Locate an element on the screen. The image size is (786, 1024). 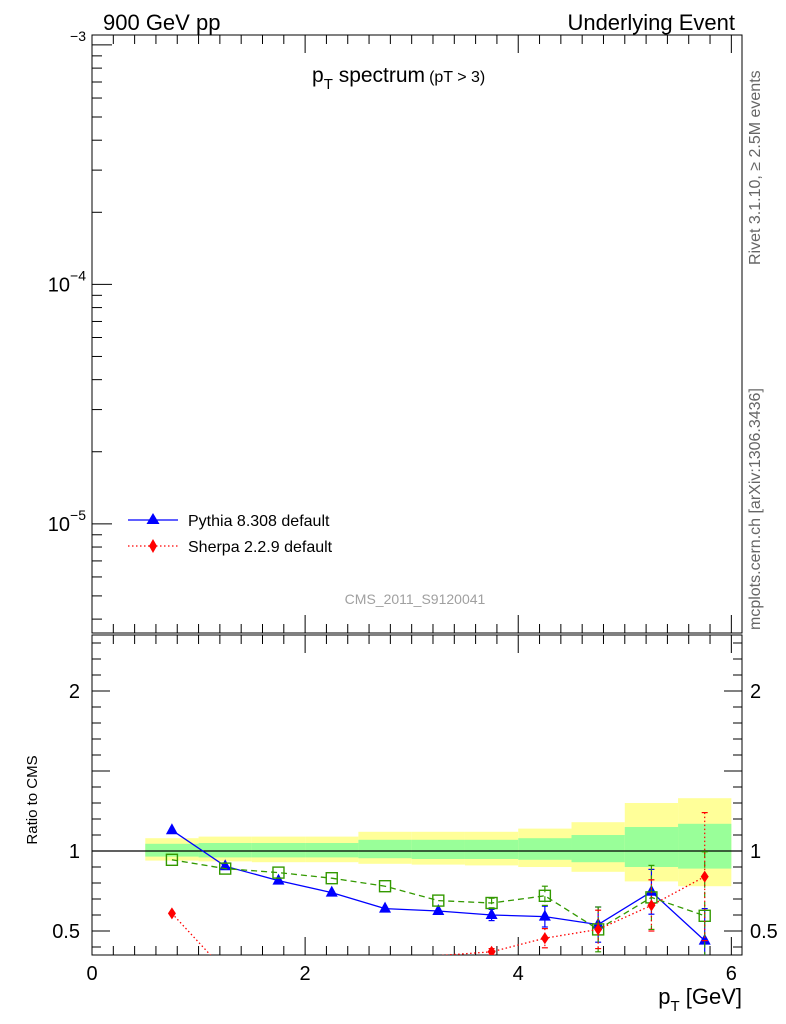
x-tick-label: 2 is located at coordinates (305, 974).